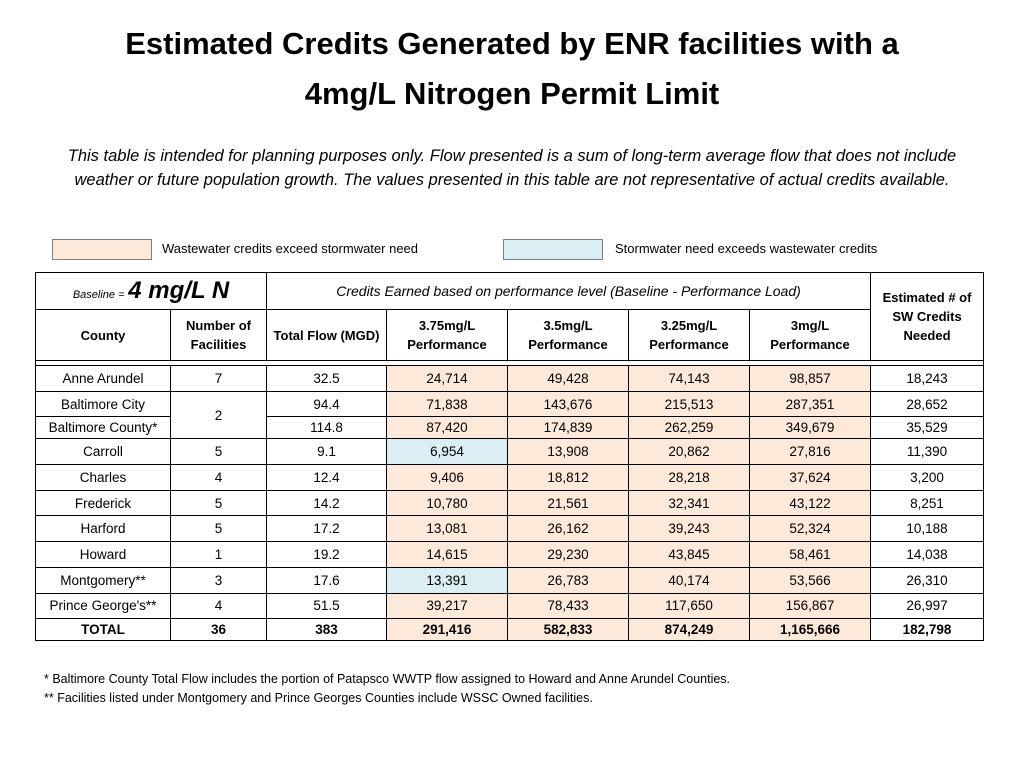 Image resolution: width=1024 pixels, height=768 pixels. What do you see at coordinates (447, 452) in the screenshot?
I see `credits: 6,954` at bounding box center [447, 452].